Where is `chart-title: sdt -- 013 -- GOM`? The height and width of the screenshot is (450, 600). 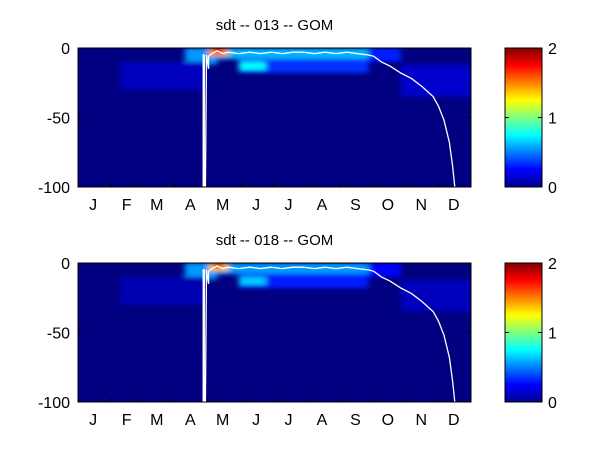
chart-title: sdt -- 013 -- GOM is located at coordinates (275, 25).